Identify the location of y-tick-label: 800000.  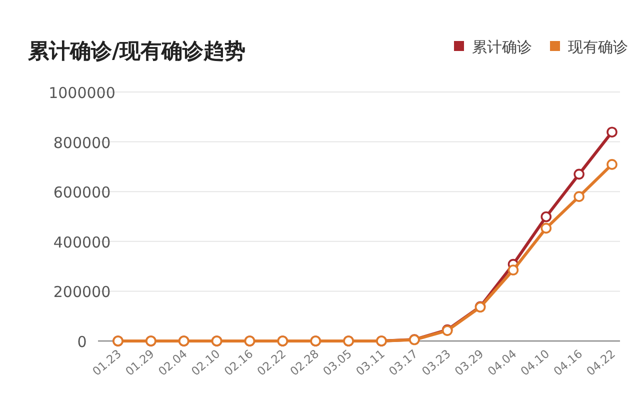
(82, 143).